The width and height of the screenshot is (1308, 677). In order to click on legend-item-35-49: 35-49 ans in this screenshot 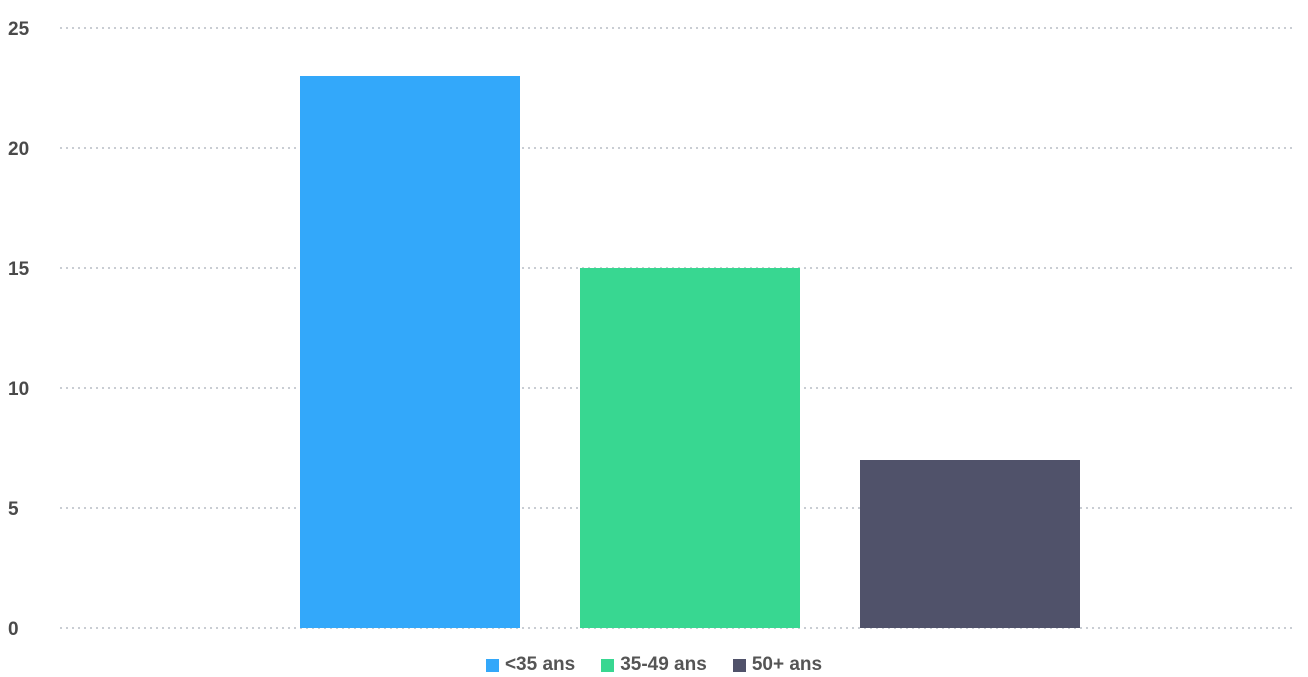, I will do `click(654, 665)`.